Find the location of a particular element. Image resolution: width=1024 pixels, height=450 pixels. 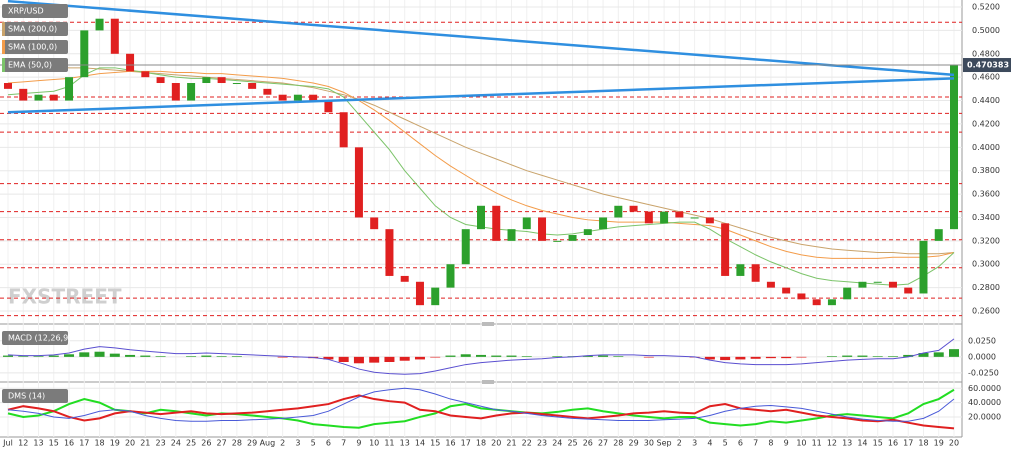

x-tick-label: 12 is located at coordinates (832, 443).